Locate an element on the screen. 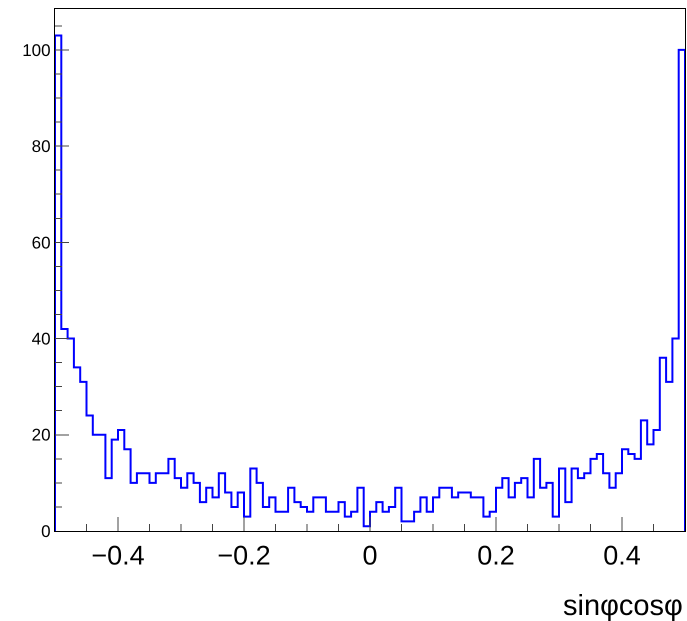  x-tick-label: −0.4 is located at coordinates (118, 555).